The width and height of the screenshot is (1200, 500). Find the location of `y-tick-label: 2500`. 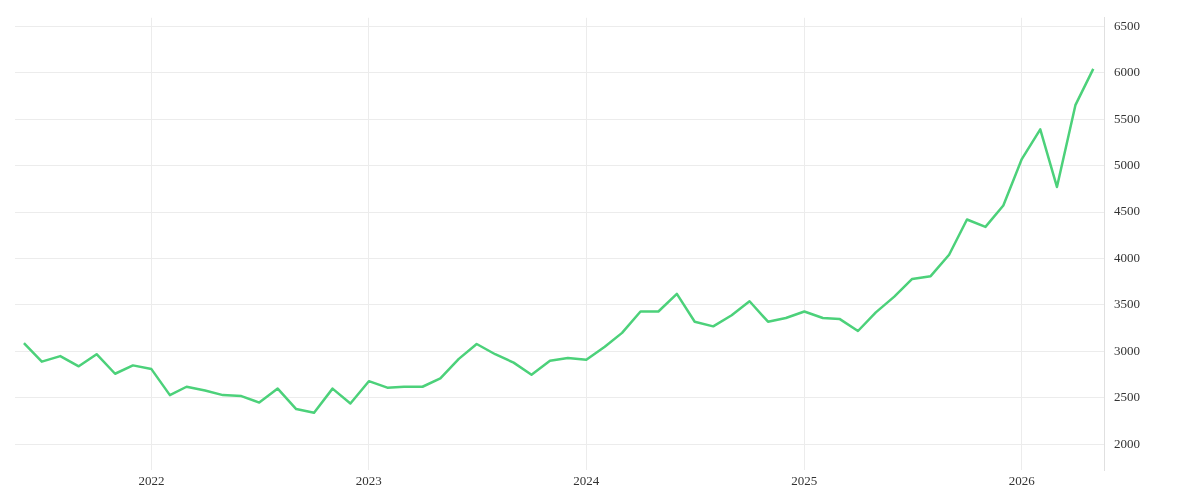

y-tick-label: 2500 is located at coordinates (1127, 397).